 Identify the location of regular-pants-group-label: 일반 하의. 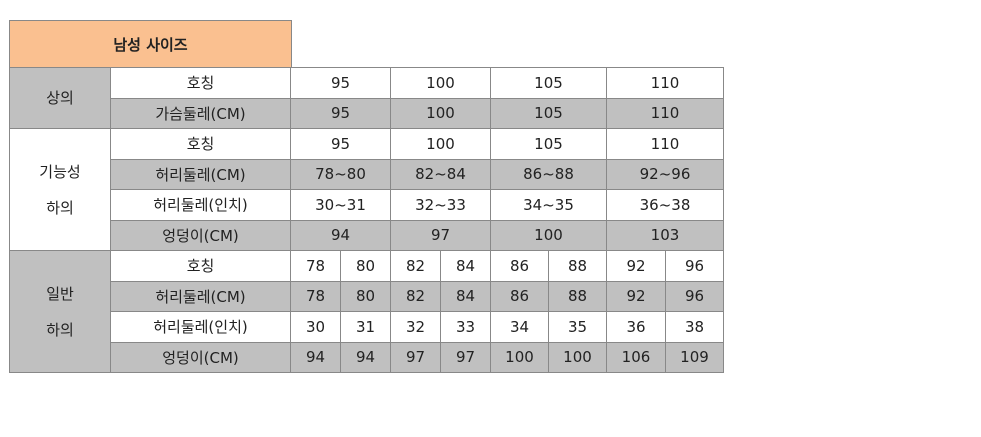
(60, 311).